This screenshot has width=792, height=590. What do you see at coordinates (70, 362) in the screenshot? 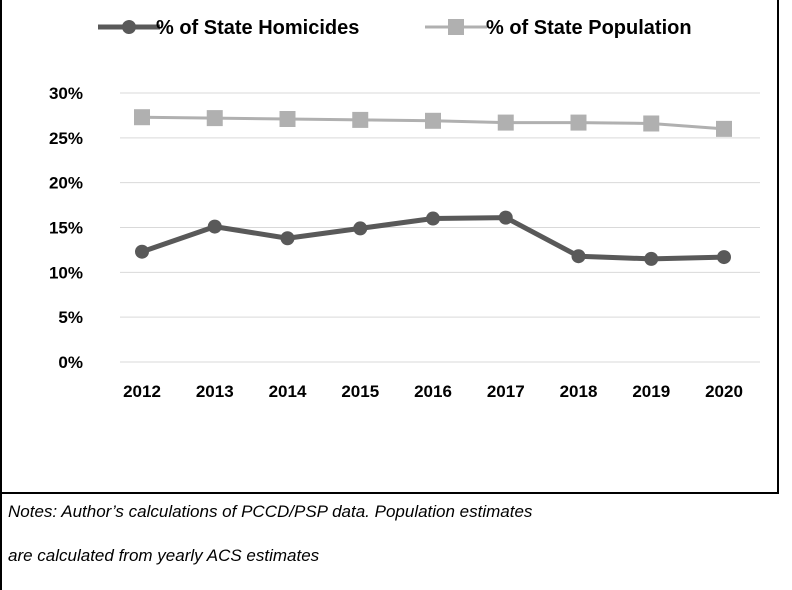
I see `y-tick-label: 0%` at bounding box center [70, 362].